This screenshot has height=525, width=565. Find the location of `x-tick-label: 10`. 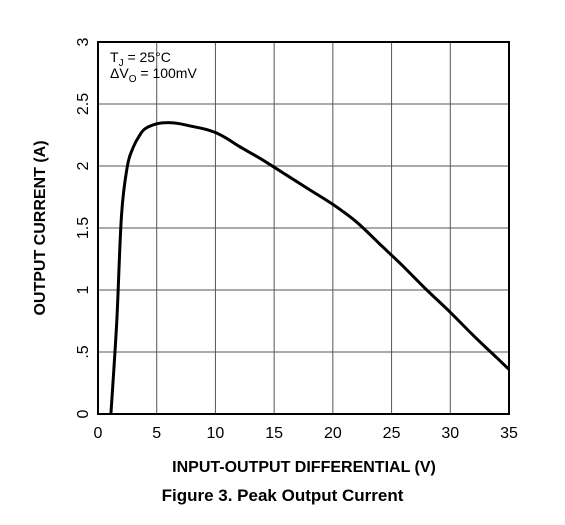

x-tick-label: 10 is located at coordinates (216, 433).